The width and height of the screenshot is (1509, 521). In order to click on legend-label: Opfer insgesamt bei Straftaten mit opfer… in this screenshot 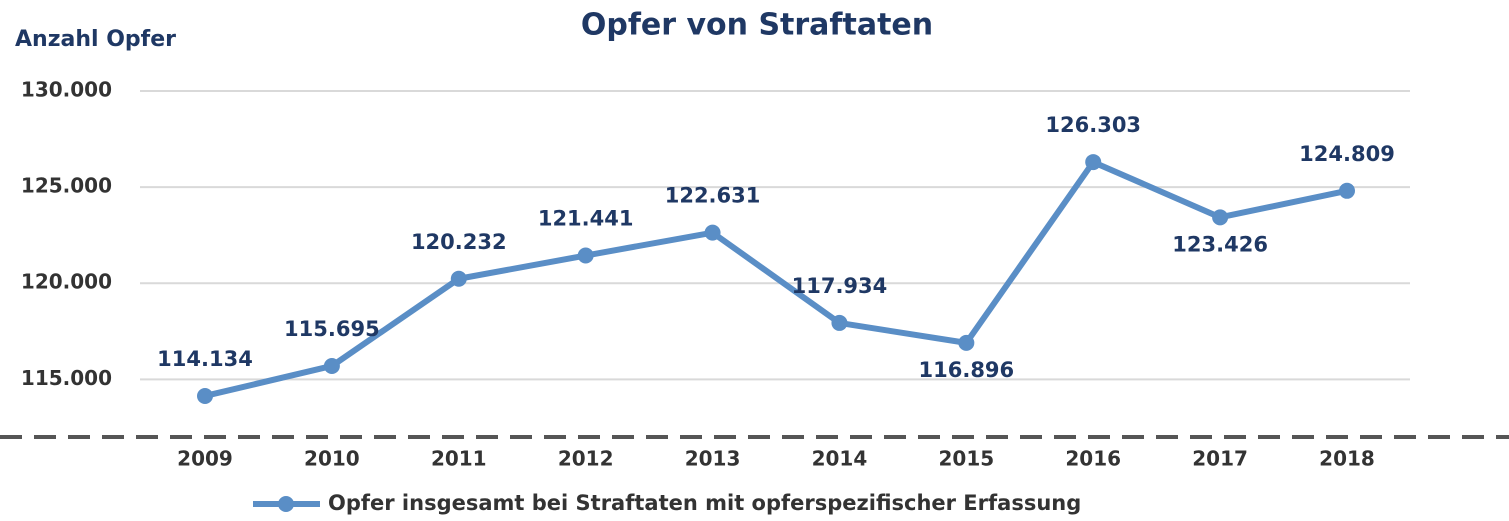, I will do `click(704, 503)`.